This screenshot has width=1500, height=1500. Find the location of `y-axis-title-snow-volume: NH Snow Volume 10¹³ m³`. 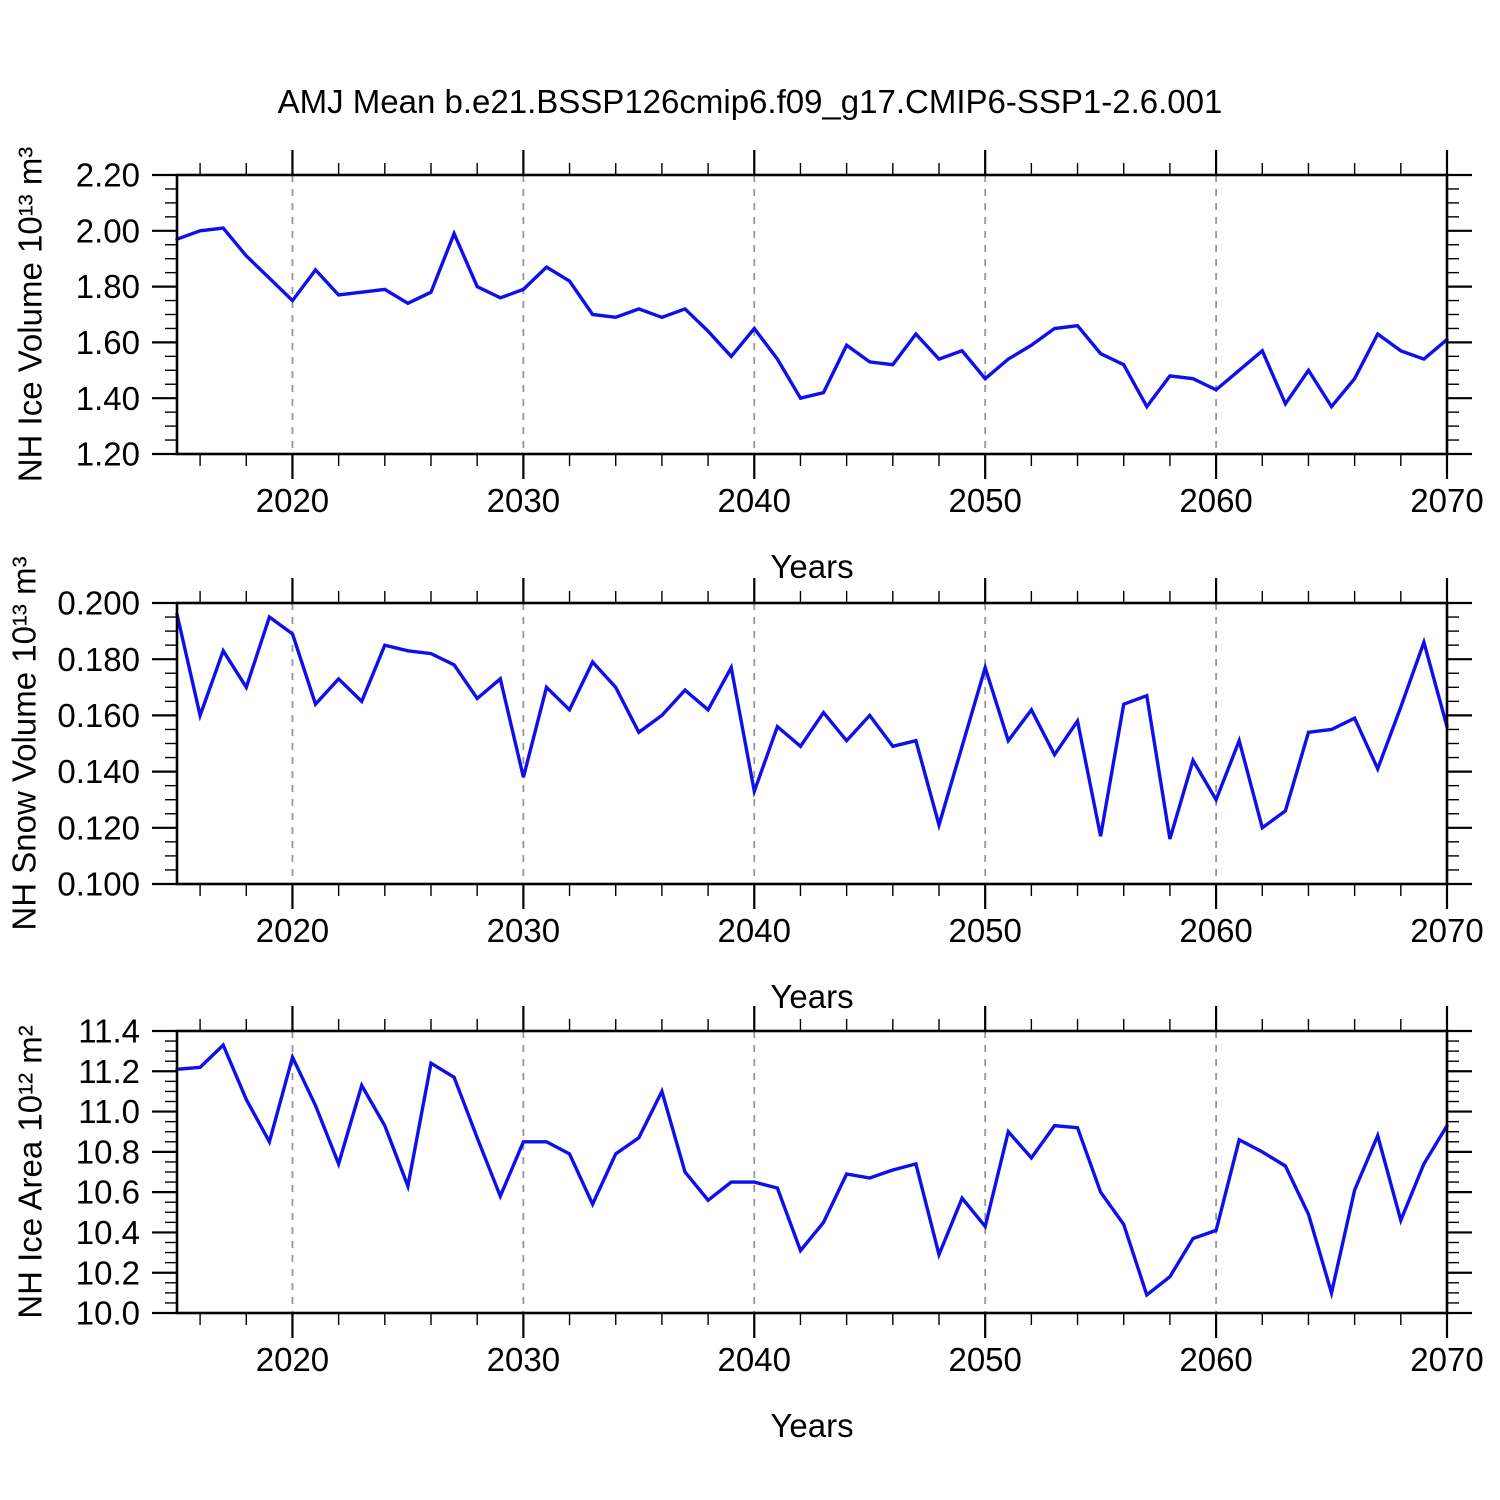

y-axis-title-snow-volume: NH Snow Volume 10¹³ m³ is located at coordinates (24, 743).